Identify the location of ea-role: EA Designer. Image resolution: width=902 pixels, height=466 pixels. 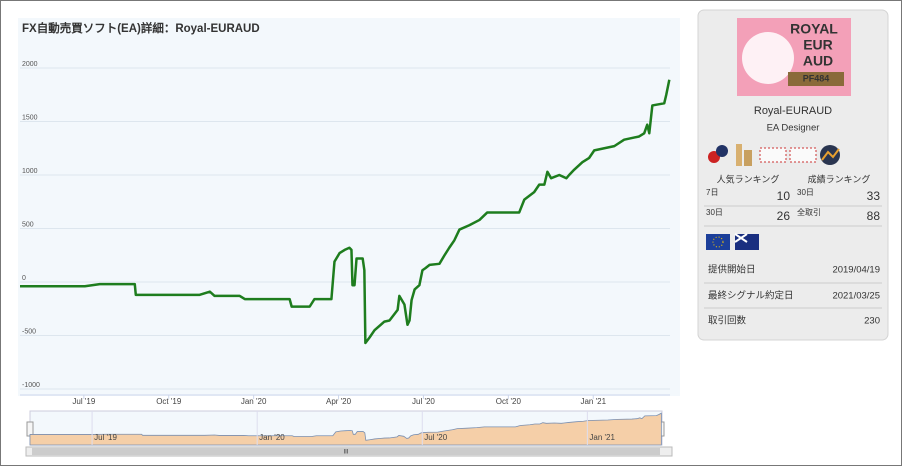
(793, 128).